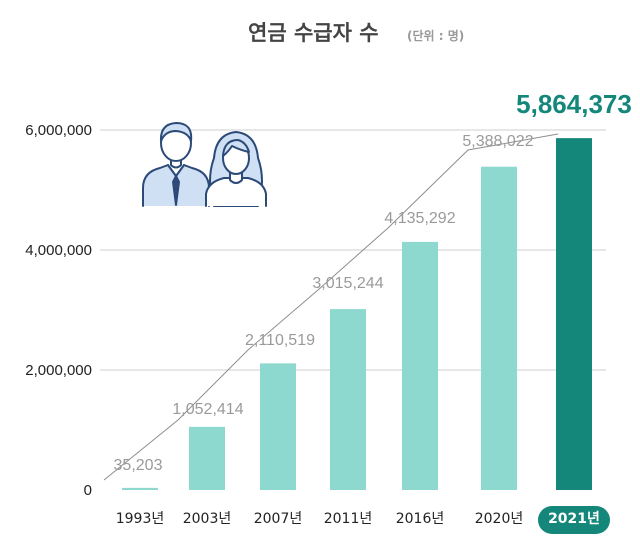  I want to click on people-icon, so click(204, 164).